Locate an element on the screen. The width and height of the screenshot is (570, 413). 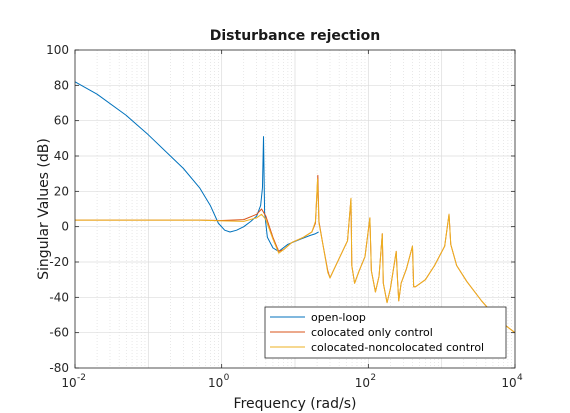
y-tick-label: 60 is located at coordinates (61, 121).